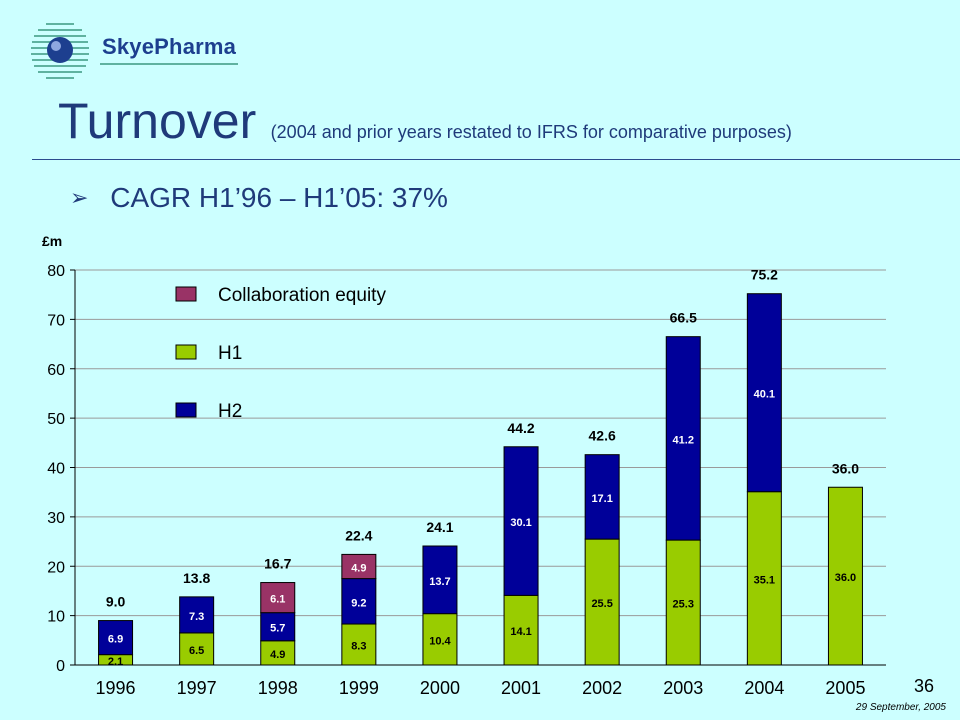  Describe the element at coordinates (56, 370) in the screenshot. I see `y-tick-label: 60` at that location.